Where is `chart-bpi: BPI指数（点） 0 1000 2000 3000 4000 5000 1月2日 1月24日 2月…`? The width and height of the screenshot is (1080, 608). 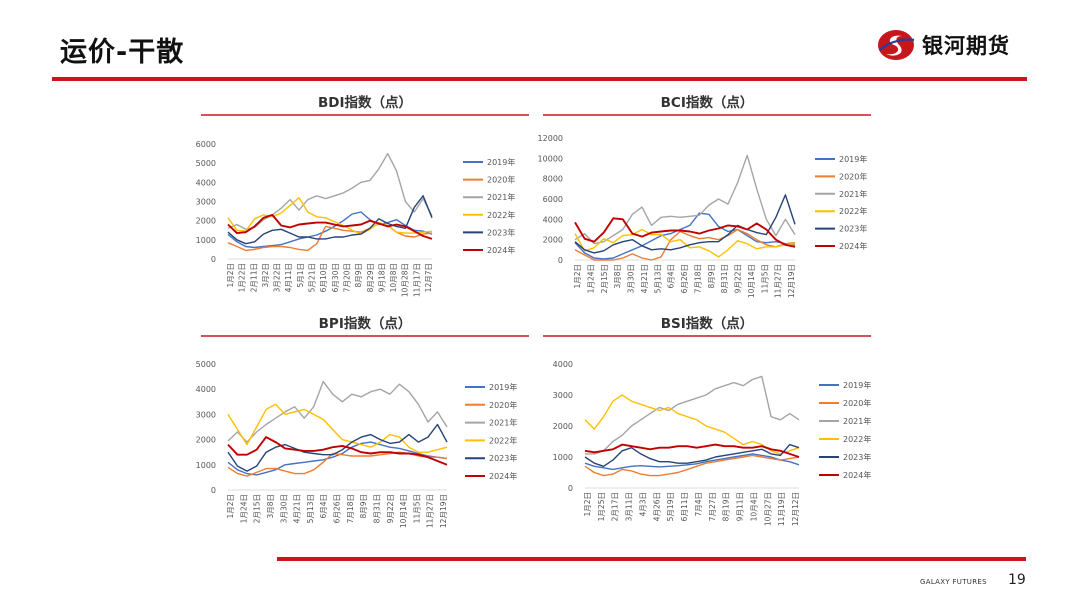
chart-bpi: BPI指数（点） 0 1000 2000 3000 4000 5000 1月2日 1月24日 2月… is located at coordinates (365, 418).